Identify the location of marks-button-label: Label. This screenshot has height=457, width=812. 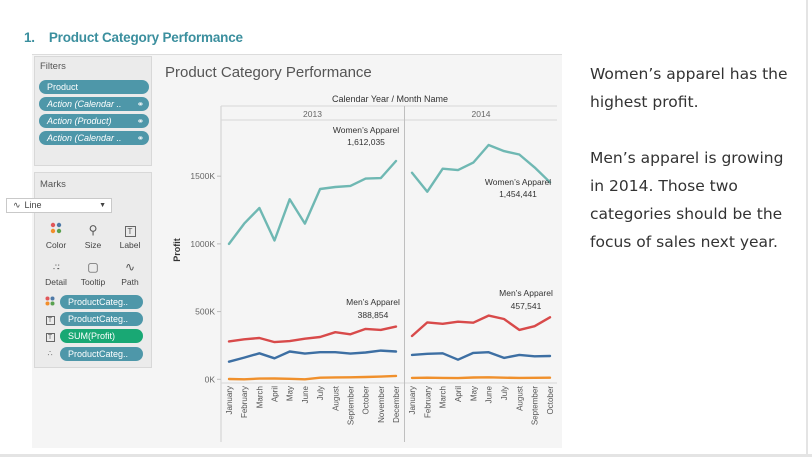
(130, 245).